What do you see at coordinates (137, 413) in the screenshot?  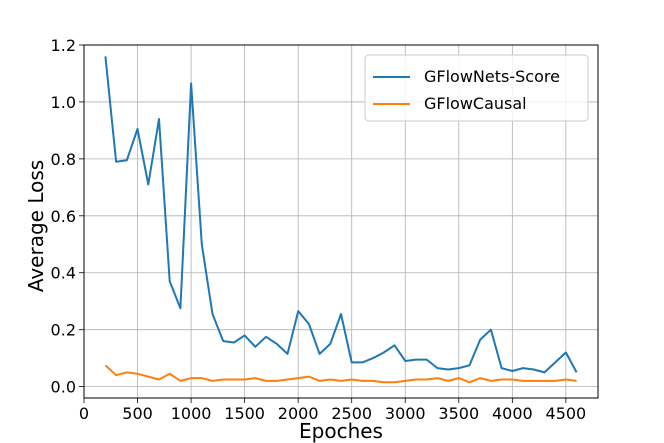 I see `x-tick-label: 500` at bounding box center [137, 413].